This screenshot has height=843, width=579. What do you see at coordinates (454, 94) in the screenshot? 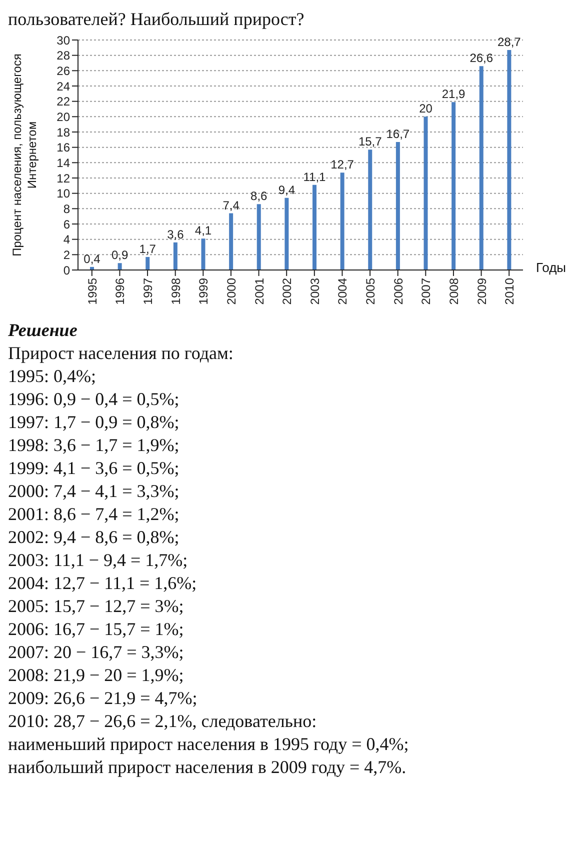
I see `data-label: 21,9` at bounding box center [454, 94].